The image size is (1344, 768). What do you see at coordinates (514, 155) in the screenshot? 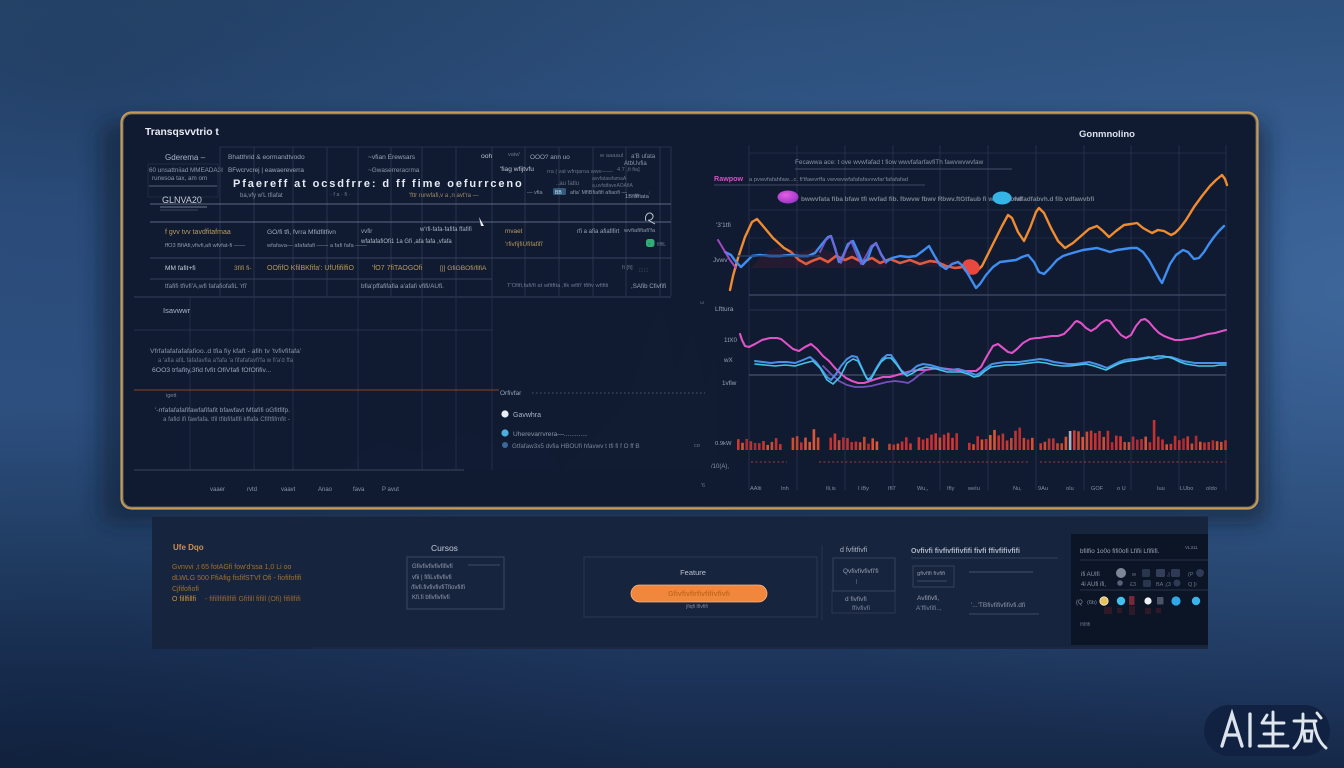
I see `svg-text: vatw'` at bounding box center [514, 155].